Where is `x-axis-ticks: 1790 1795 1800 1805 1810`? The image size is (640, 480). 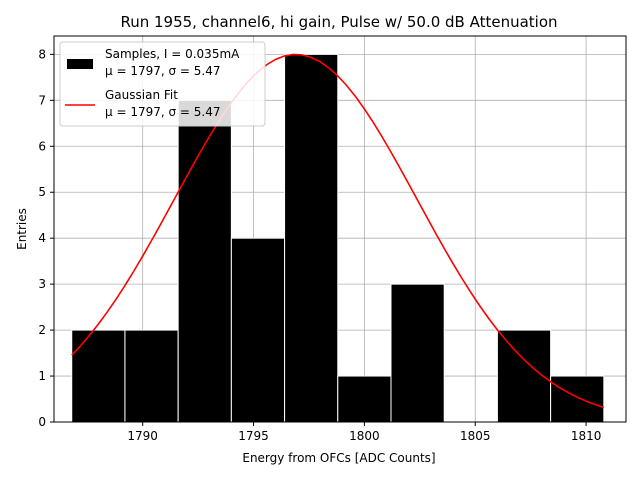 x-axis-ticks: 1790 1795 1800 1805 1810 is located at coordinates (364, 432).